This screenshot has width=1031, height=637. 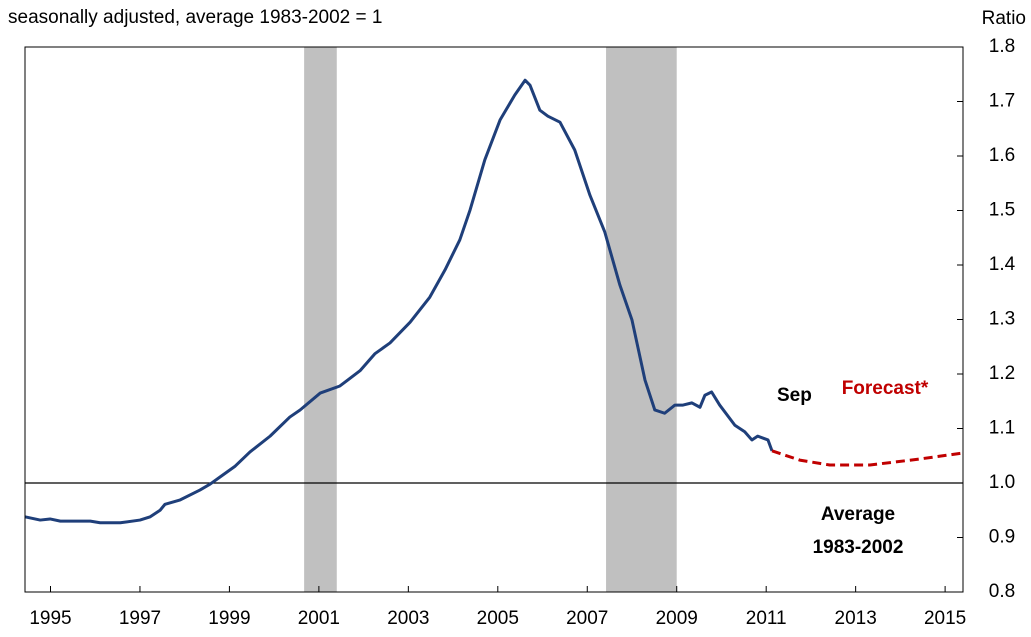 I want to click on x-tick-label: 2007, so click(x=587, y=618).